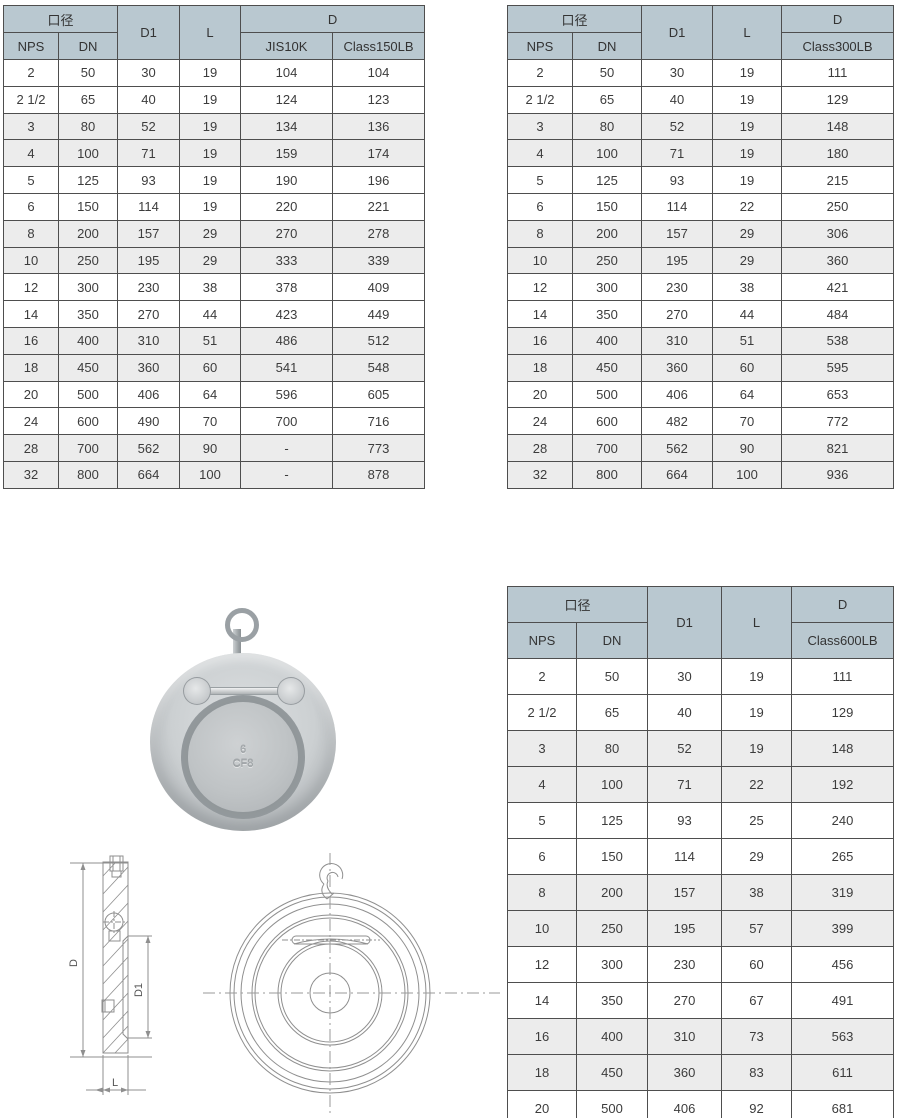 Image resolution: width=900 pixels, height=1118 pixels. What do you see at coordinates (31, 206) in the screenshot?
I see `table-cell: 6` at bounding box center [31, 206].